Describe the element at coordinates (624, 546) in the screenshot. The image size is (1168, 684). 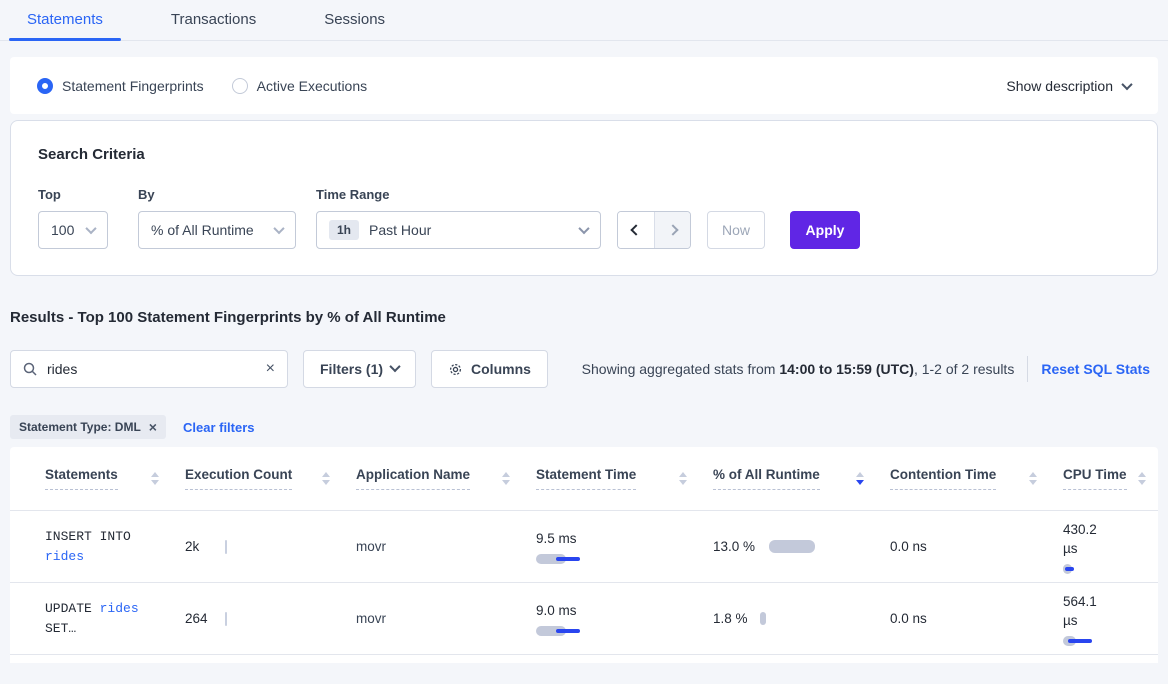
I see `statement-time-cell: 9.5 ms` at that location.